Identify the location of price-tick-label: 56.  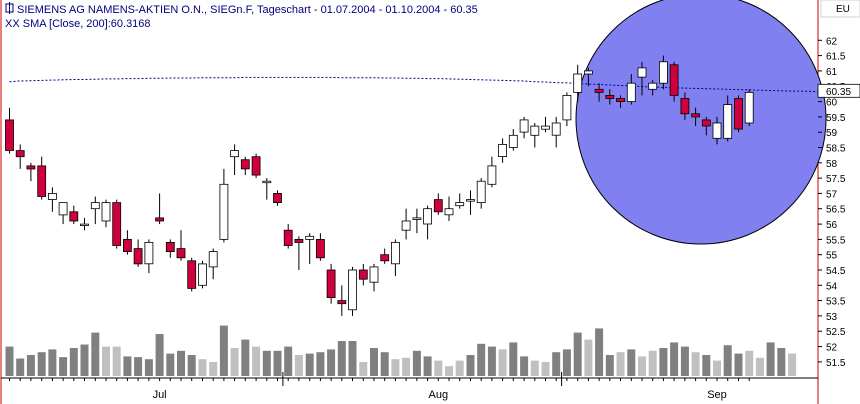
(832, 225).